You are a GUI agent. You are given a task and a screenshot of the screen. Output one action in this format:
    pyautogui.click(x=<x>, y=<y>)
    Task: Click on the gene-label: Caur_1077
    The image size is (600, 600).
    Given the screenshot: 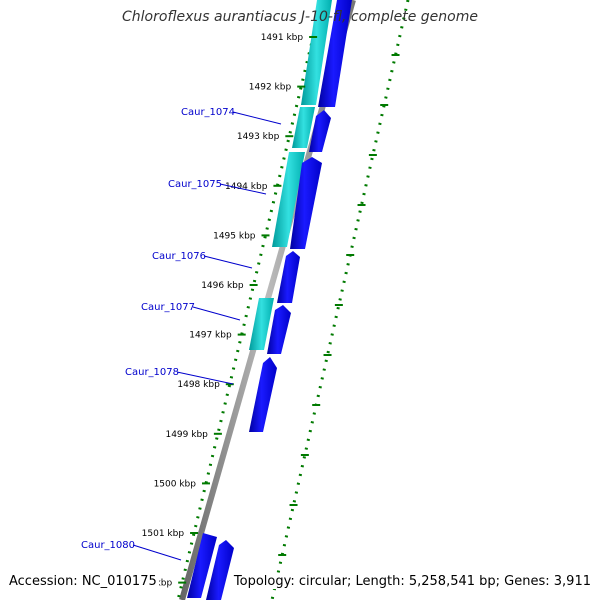 What is the action you would take?
    pyautogui.click(x=168, y=307)
    